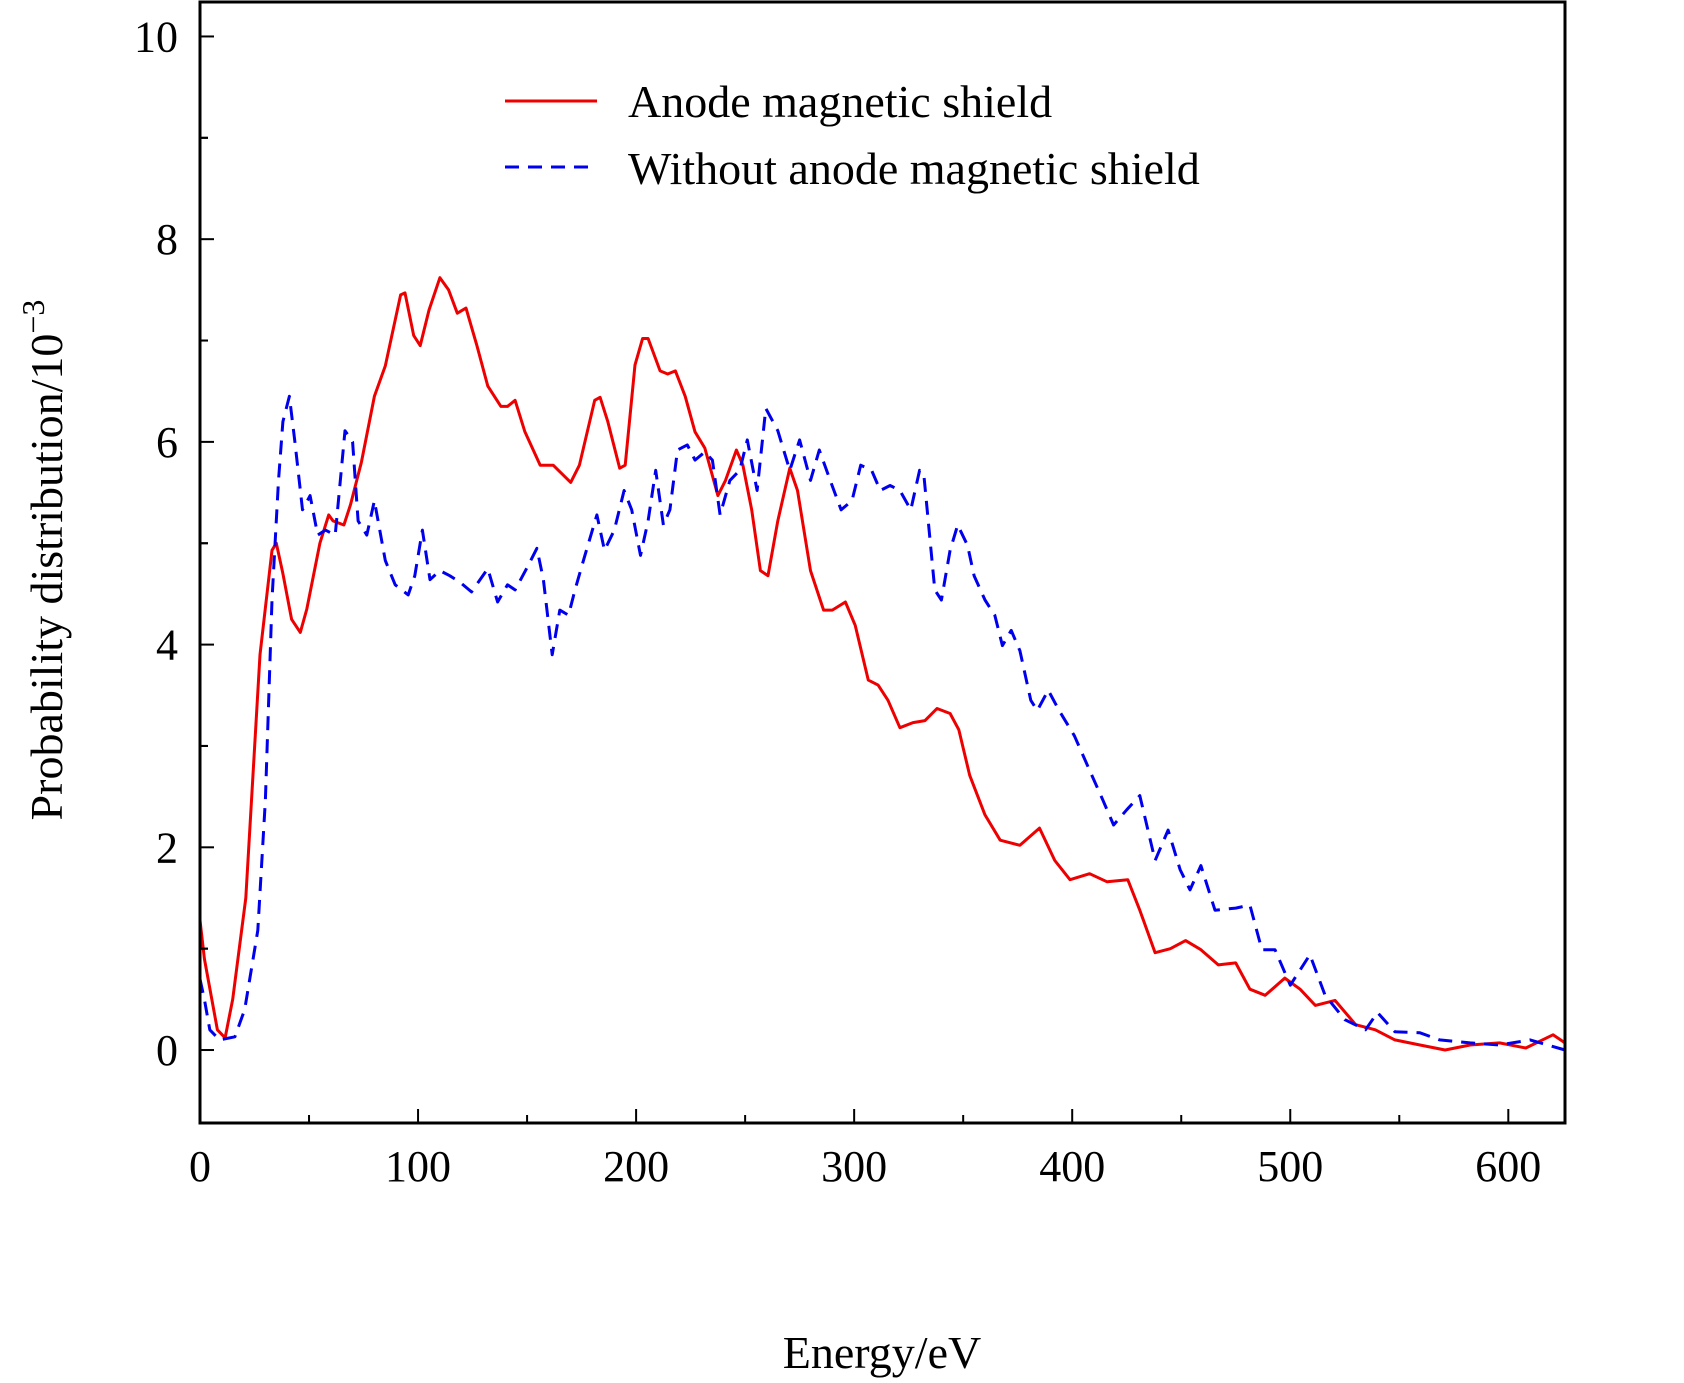 This screenshot has height=1383, width=1684. I want to click on y-tick-label: 6, so click(167, 442).